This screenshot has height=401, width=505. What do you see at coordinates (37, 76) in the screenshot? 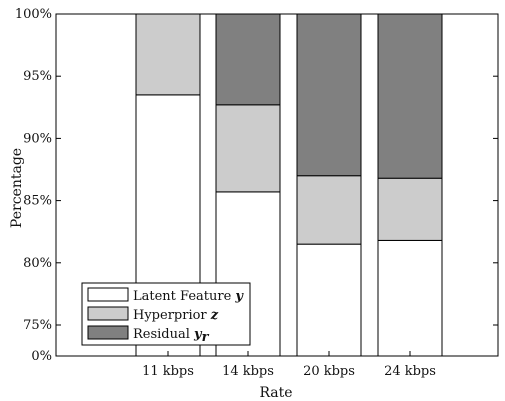
I see `y-tick-label: 95%` at bounding box center [37, 76].